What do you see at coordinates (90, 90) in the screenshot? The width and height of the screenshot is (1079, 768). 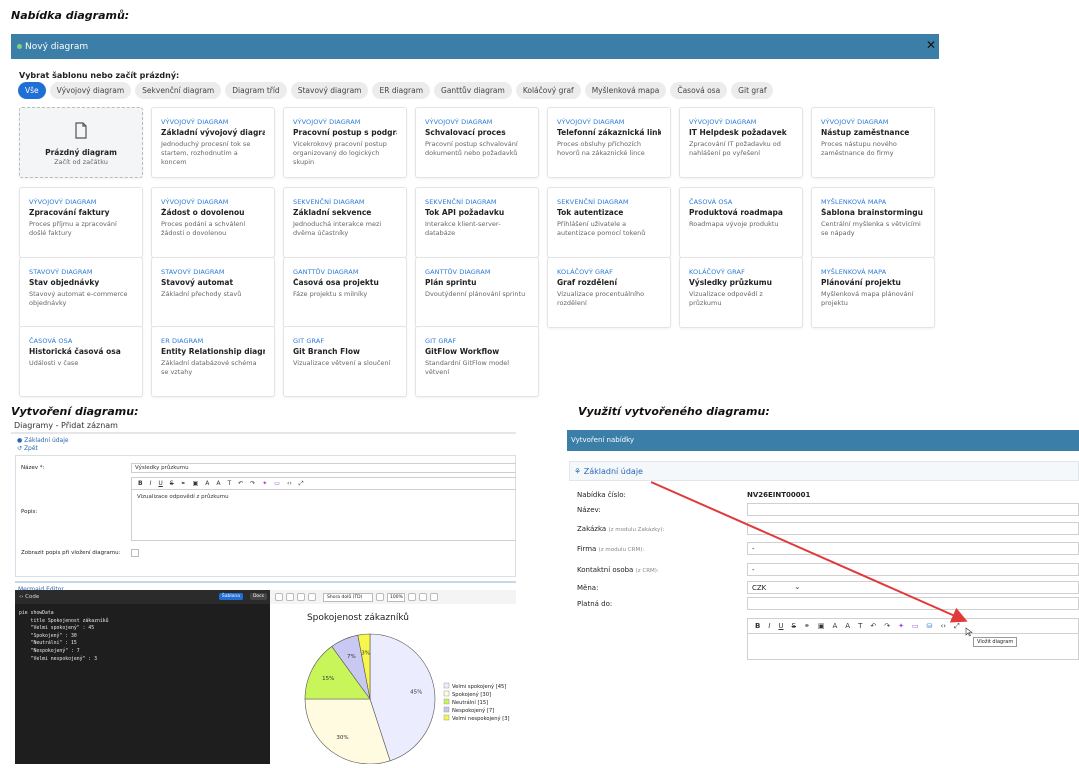 I see `chip-1: Vývojový diagram` at bounding box center [90, 90].